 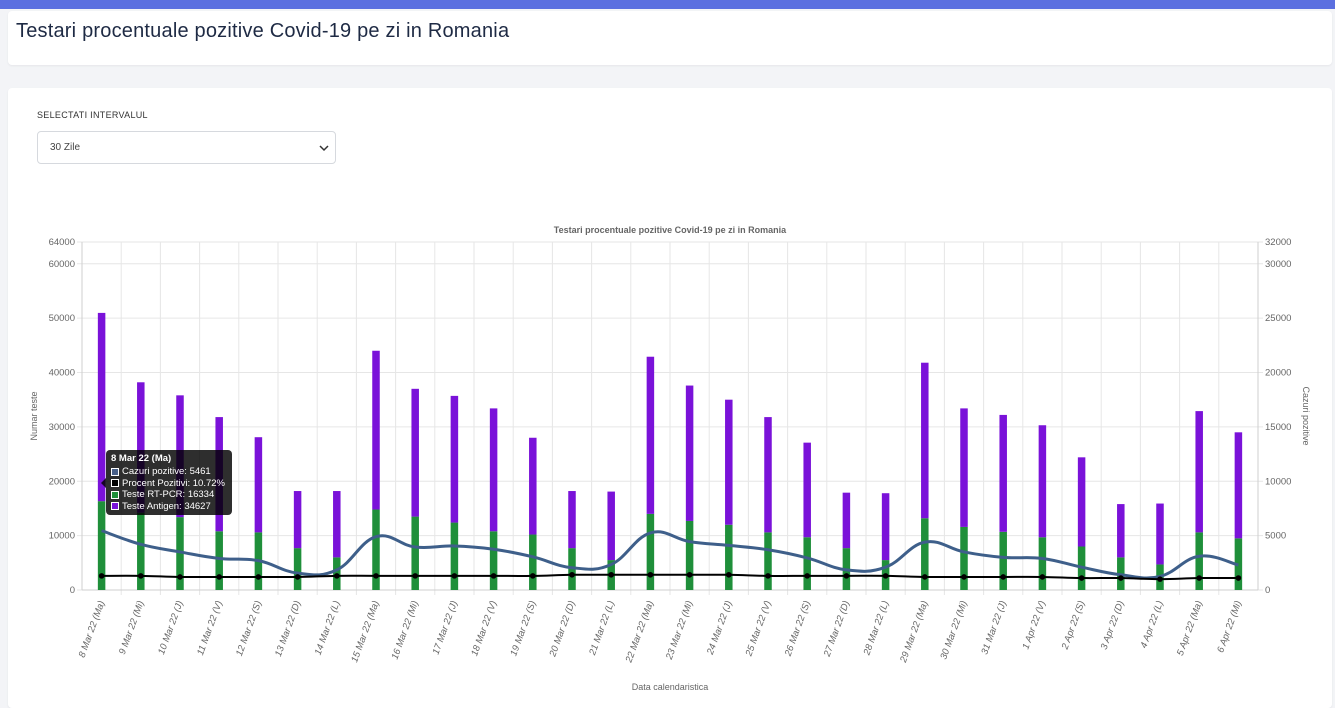 I want to click on y-tick-label: 40000, so click(x=62, y=373).